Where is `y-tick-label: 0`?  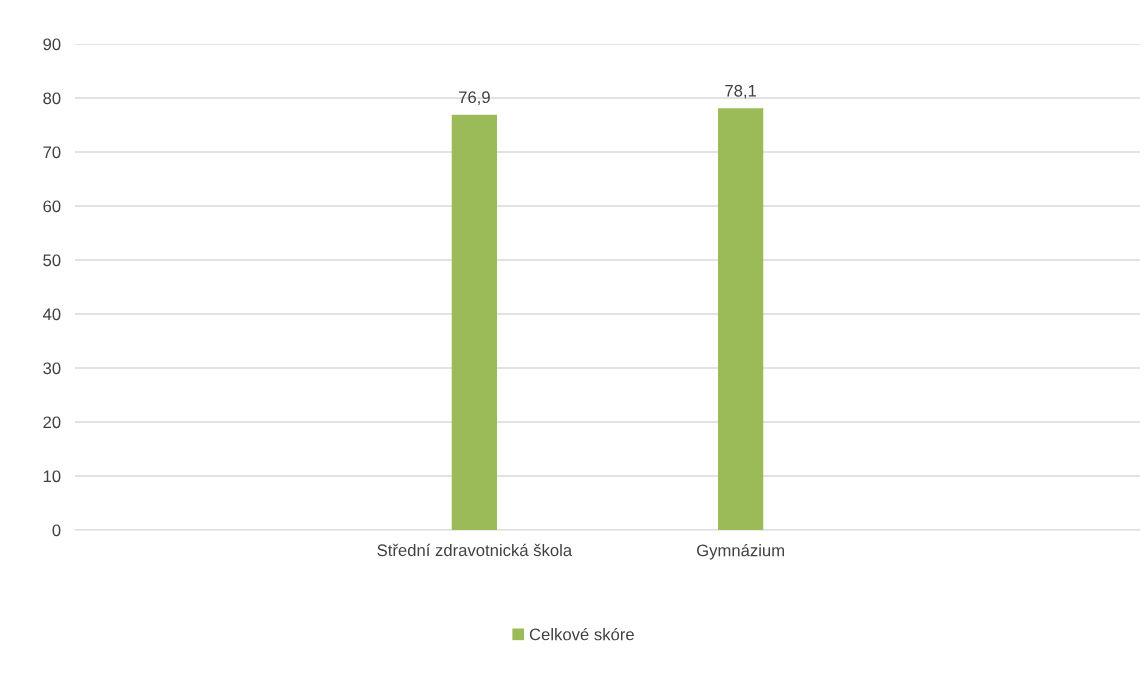 y-tick-label: 0 is located at coordinates (56, 530).